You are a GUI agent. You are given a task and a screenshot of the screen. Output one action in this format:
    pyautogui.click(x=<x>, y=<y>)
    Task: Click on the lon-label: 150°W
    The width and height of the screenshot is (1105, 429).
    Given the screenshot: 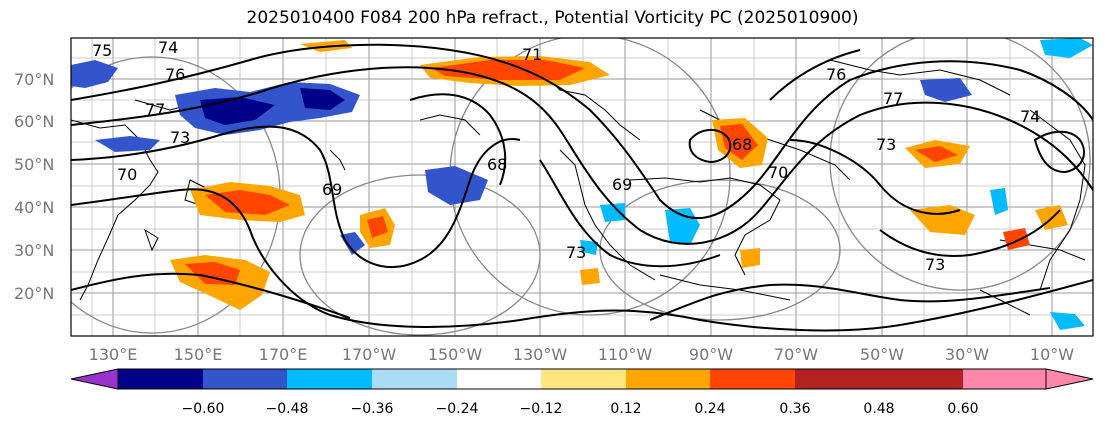 What is the action you would take?
    pyautogui.click(x=455, y=354)
    